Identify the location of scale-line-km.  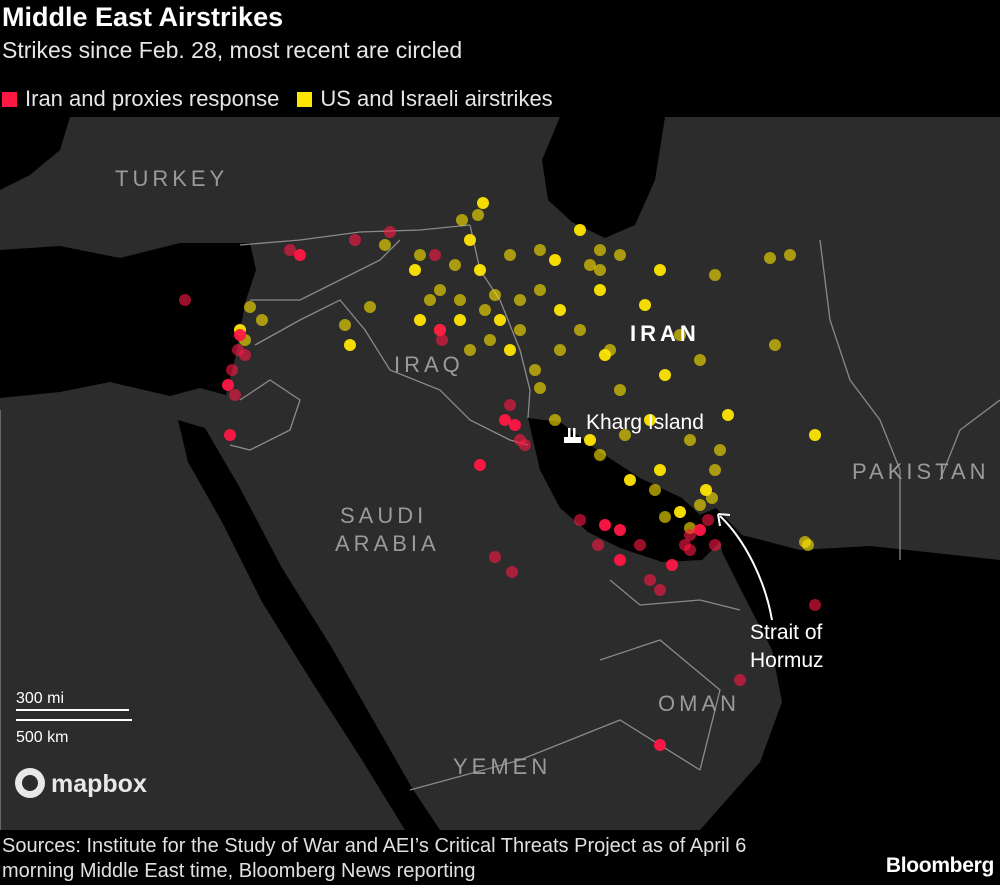
(74, 720).